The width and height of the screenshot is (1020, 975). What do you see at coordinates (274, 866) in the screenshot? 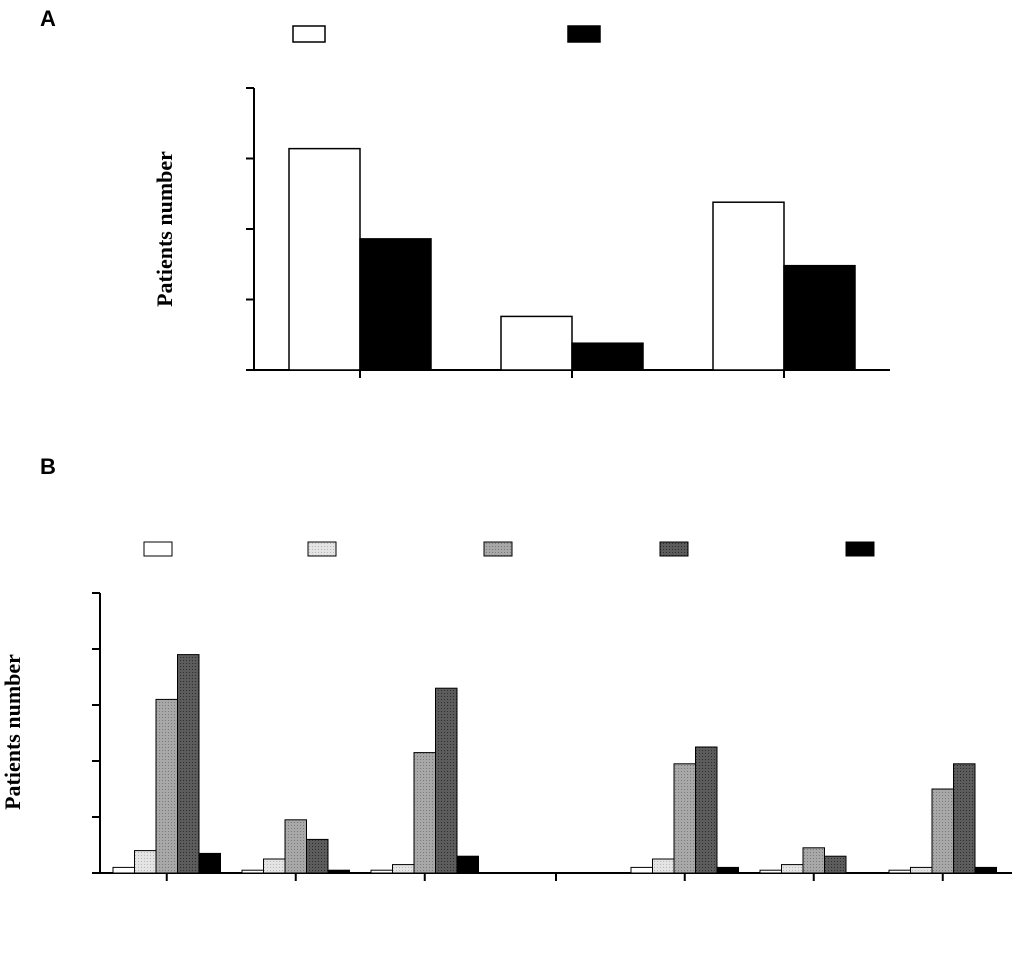
I see `panel-b-bar-start-of-the-observation-m-70-79-9-yrs` at bounding box center [274, 866].